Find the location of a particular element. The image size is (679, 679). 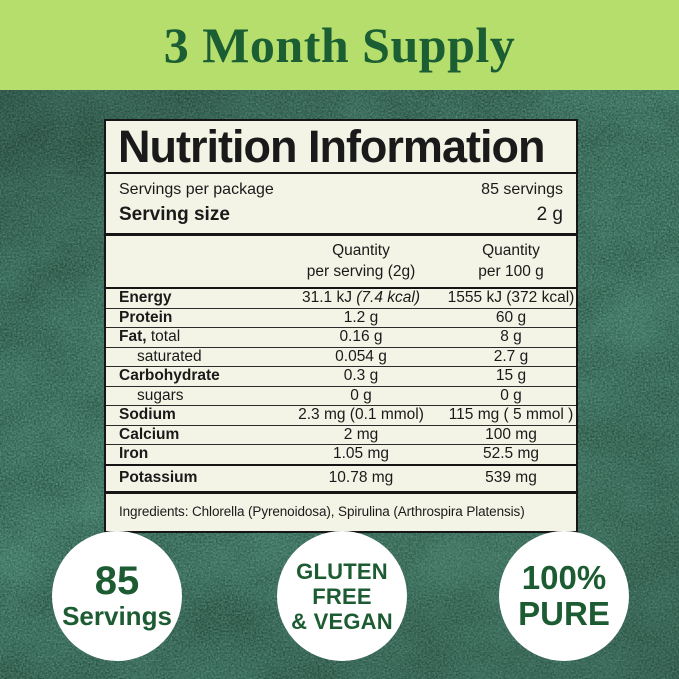

row-per-100g: 539 mg is located at coordinates (511, 477).